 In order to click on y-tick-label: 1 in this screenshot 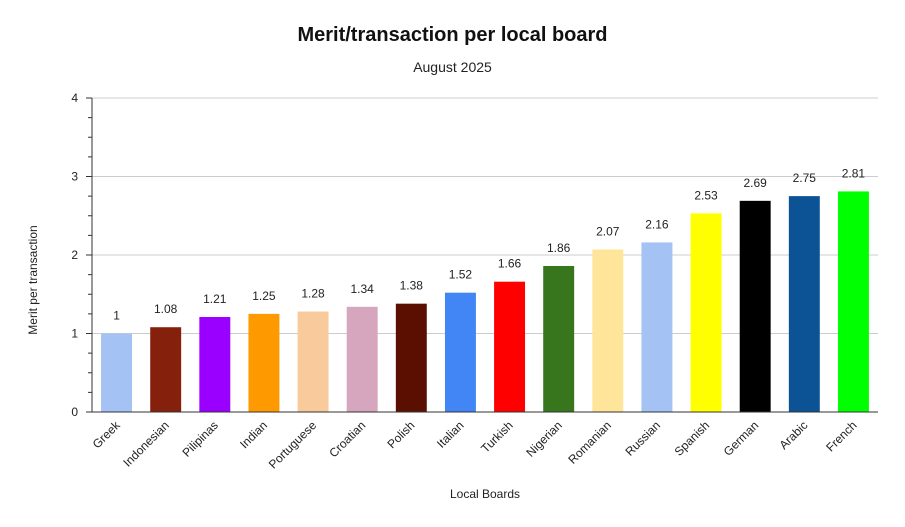, I will do `click(74, 334)`.